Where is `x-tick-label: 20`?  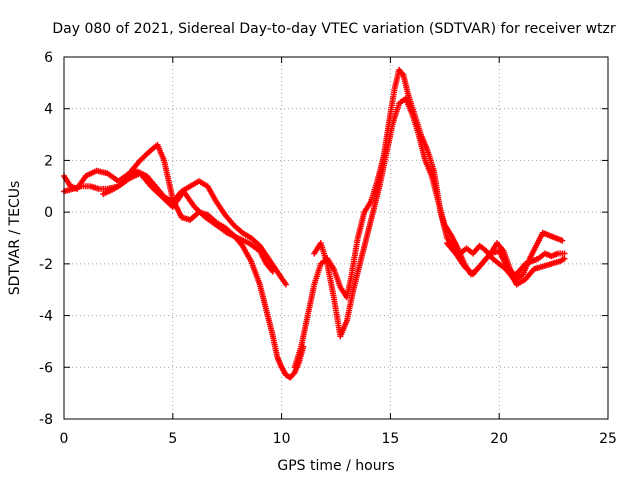 x-tick-label: 20 is located at coordinates (499, 439).